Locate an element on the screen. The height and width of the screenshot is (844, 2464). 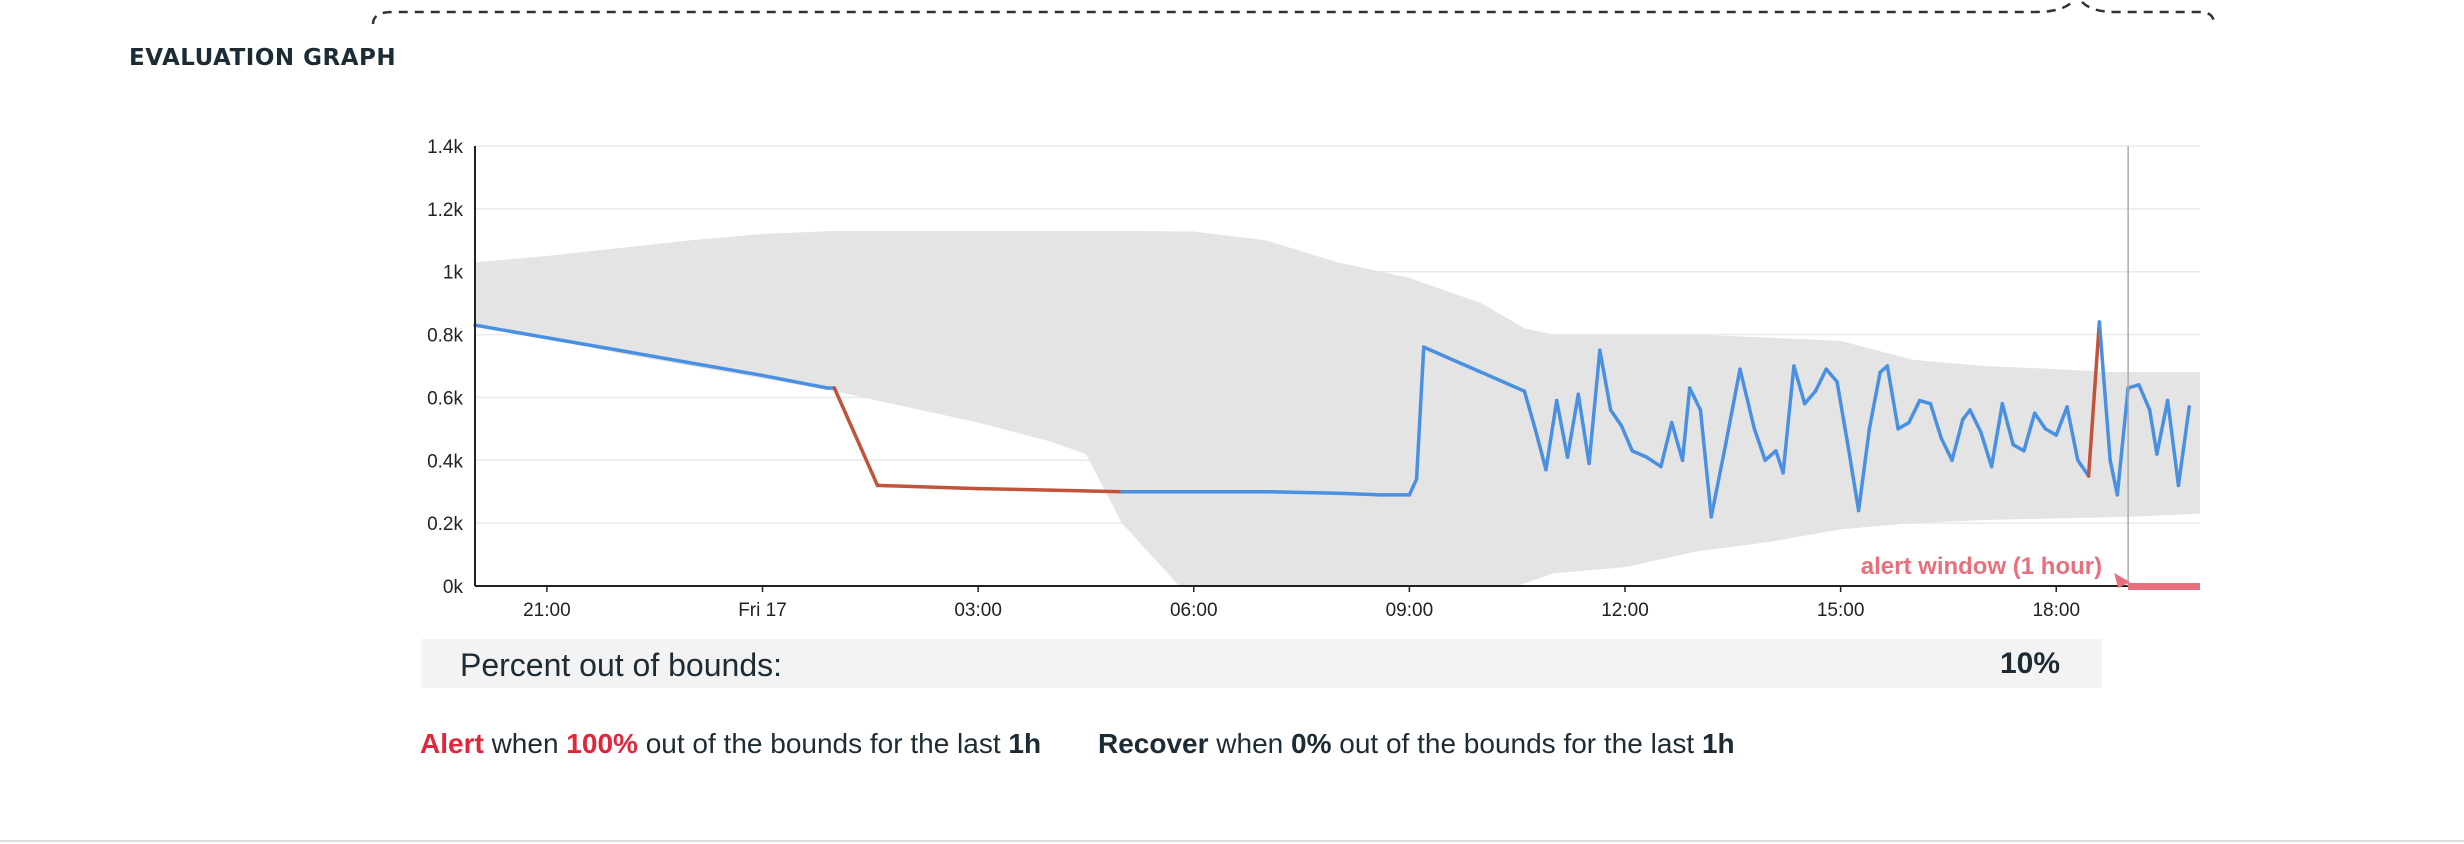
y-tick-label: 0k is located at coordinates (453, 587).